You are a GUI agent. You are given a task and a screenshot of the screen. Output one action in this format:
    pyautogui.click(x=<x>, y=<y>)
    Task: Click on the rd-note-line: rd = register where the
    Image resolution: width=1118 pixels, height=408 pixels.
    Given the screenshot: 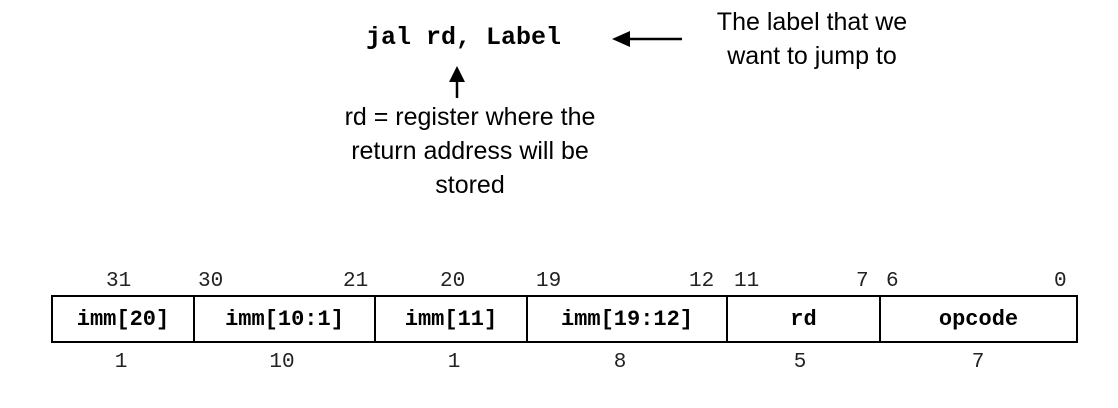 What is the action you would take?
    pyautogui.click(x=470, y=117)
    